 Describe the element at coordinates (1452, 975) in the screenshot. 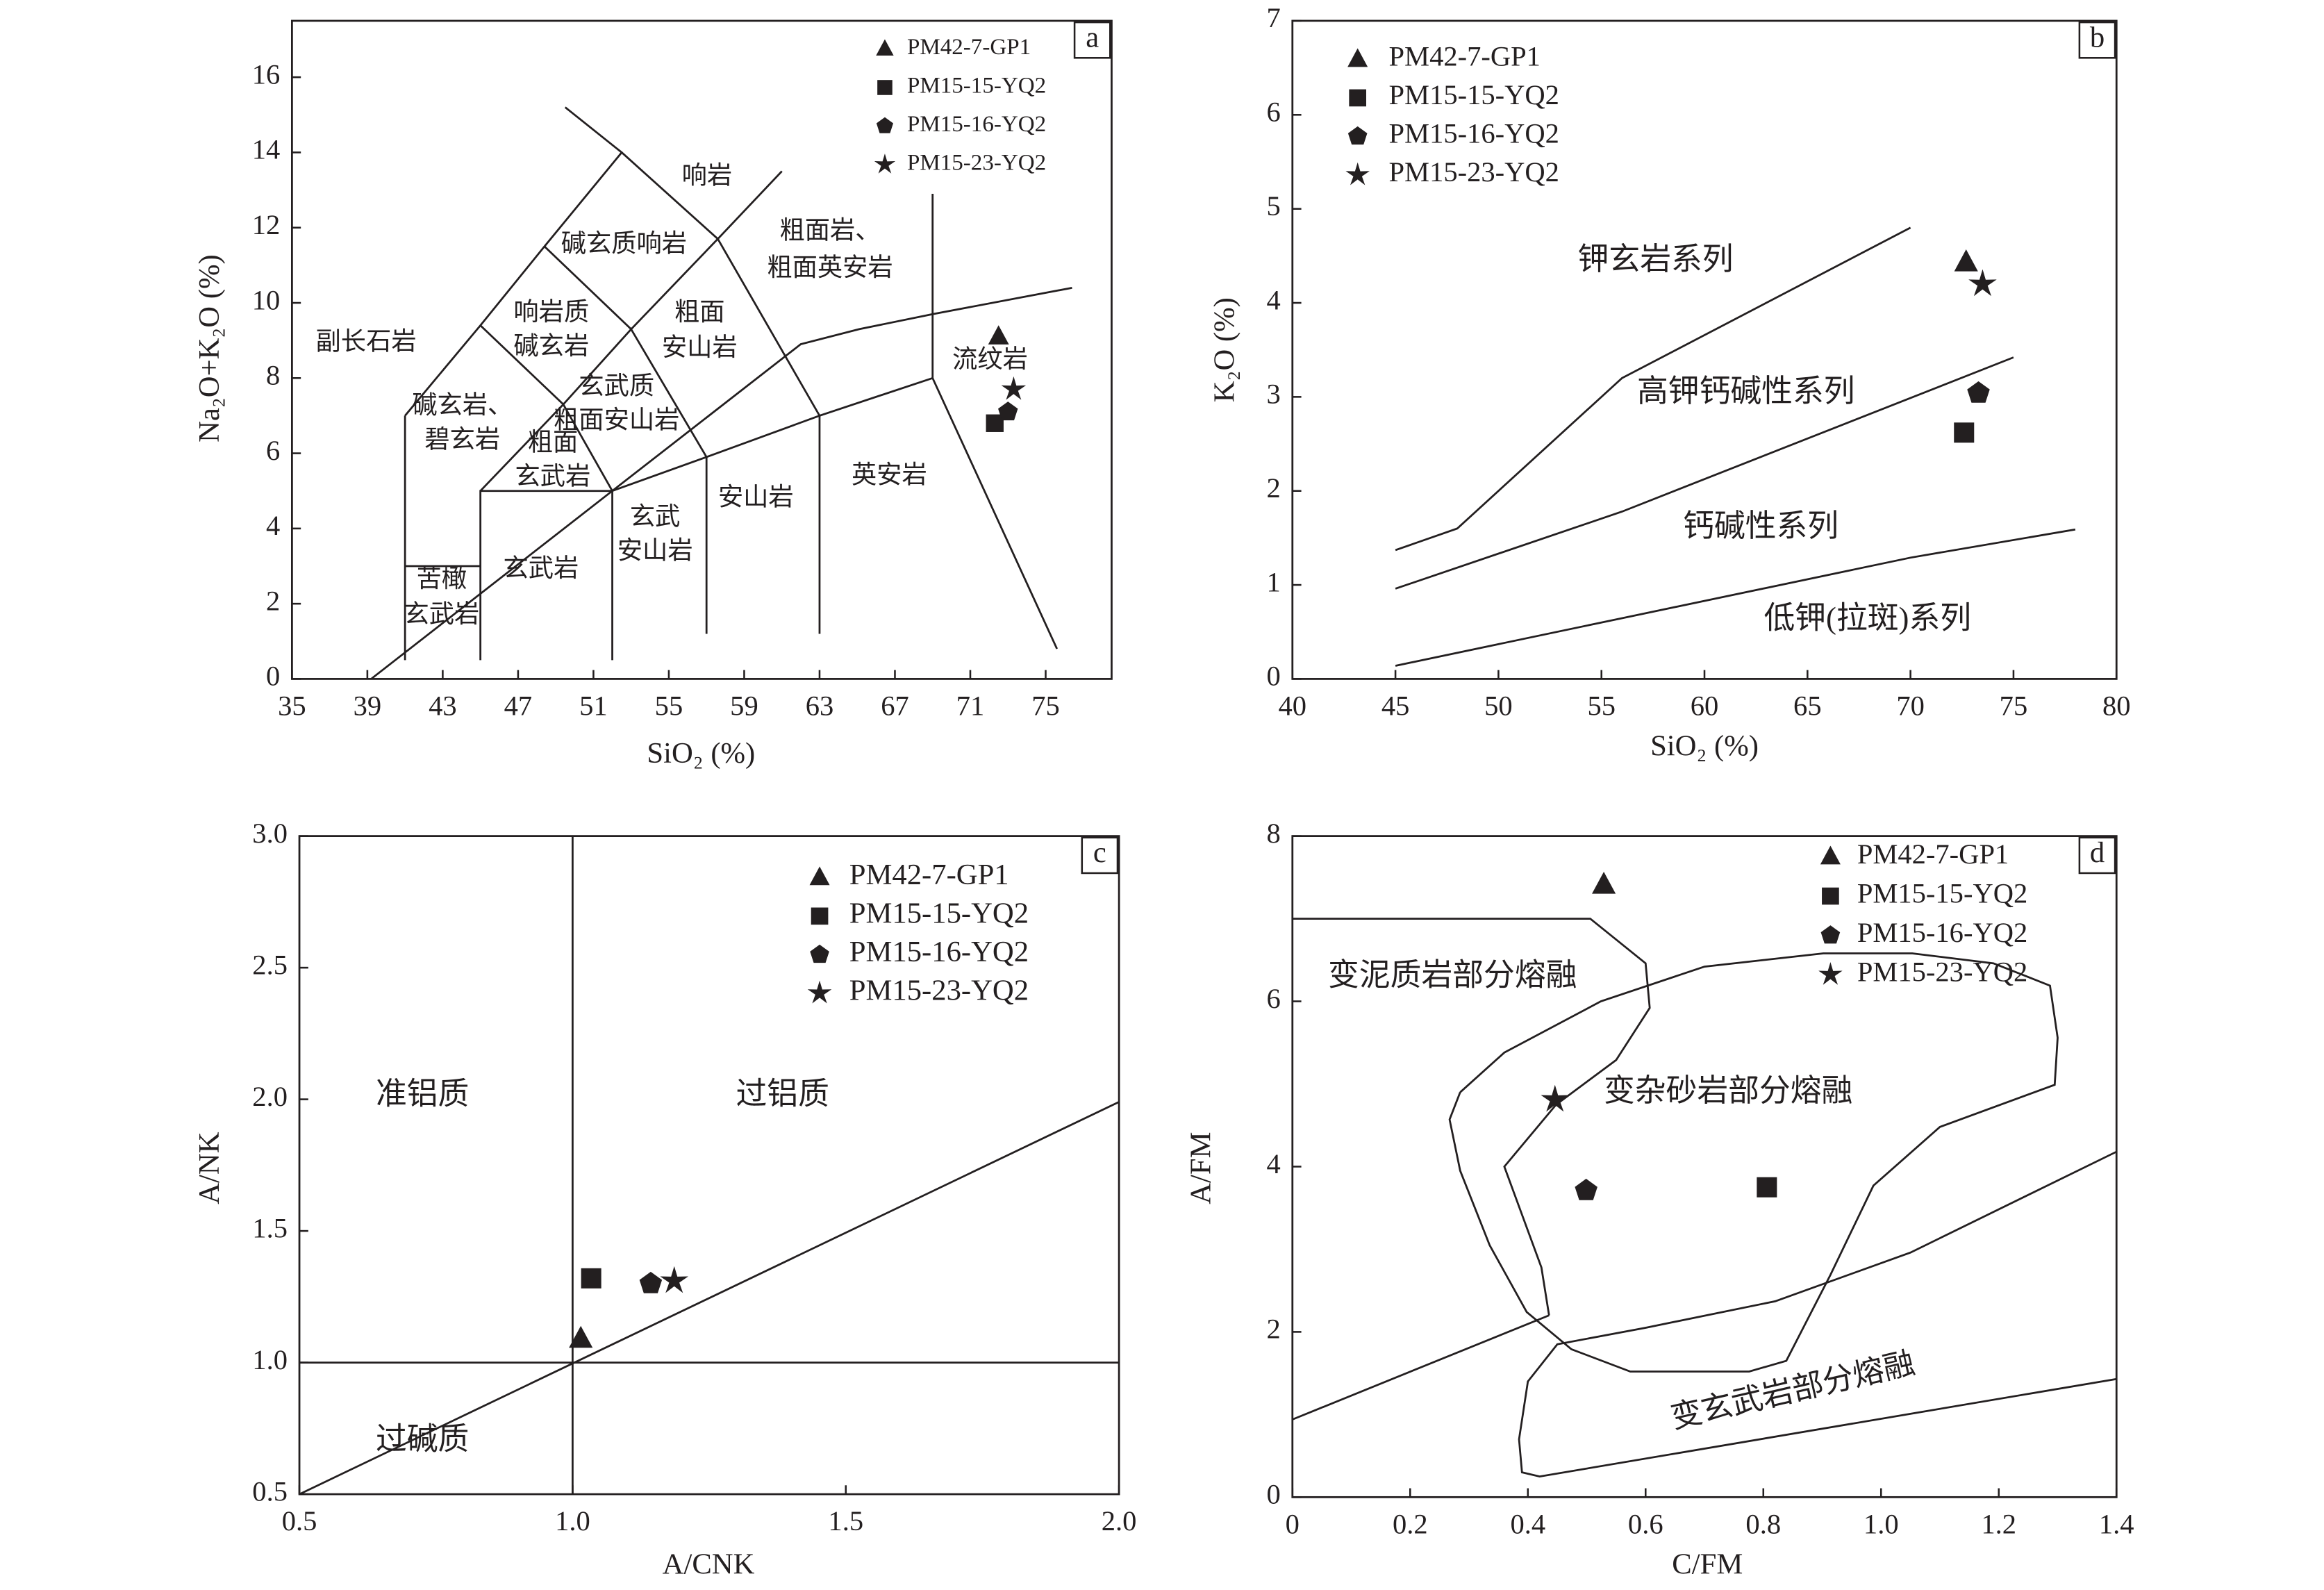

I see `field-label: 变泥质岩部分熔融` at that location.